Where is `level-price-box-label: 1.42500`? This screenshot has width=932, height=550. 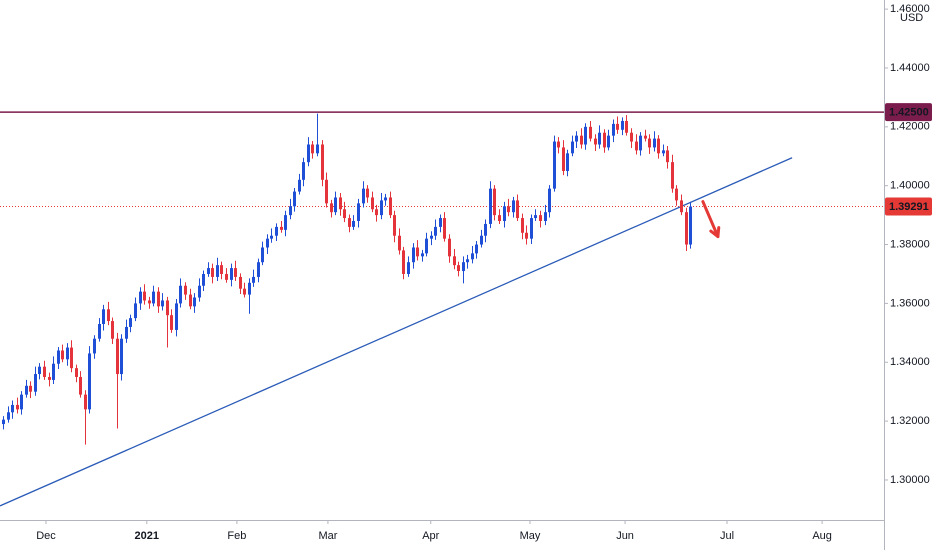
level-price-box-label: 1.42500 is located at coordinates (909, 113).